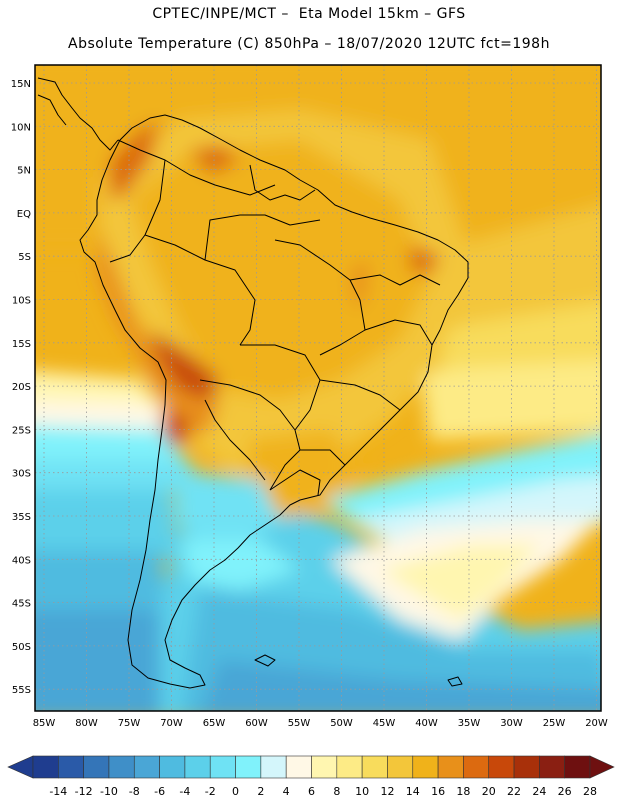 Image resolution: width=618 pixels, height=800 pixels. What do you see at coordinates (469, 723) in the screenshot?
I see `lon-label: 35W` at bounding box center [469, 723].